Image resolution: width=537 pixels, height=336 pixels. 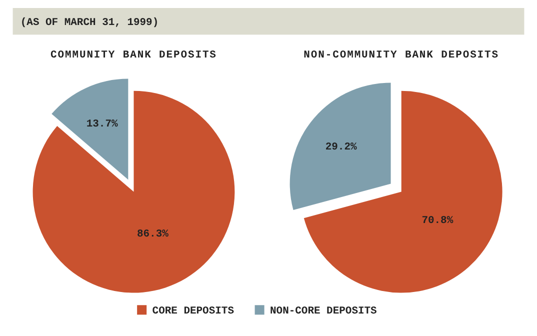 What do you see at coordinates (89, 23) in the screenshot?
I see `text: (AS OF MARCH 31, 1999)` at bounding box center [89, 23].